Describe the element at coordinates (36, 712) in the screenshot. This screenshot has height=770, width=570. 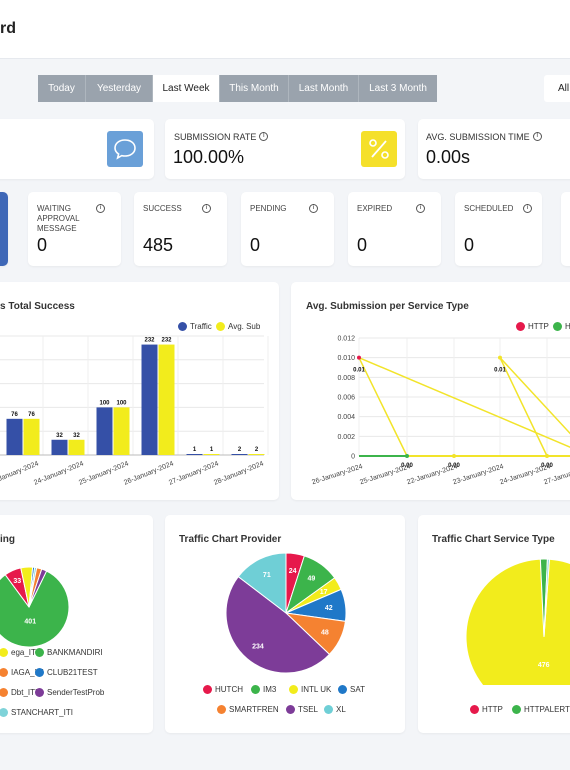
I see `legend-item: STANCHART_ITI` at that location.